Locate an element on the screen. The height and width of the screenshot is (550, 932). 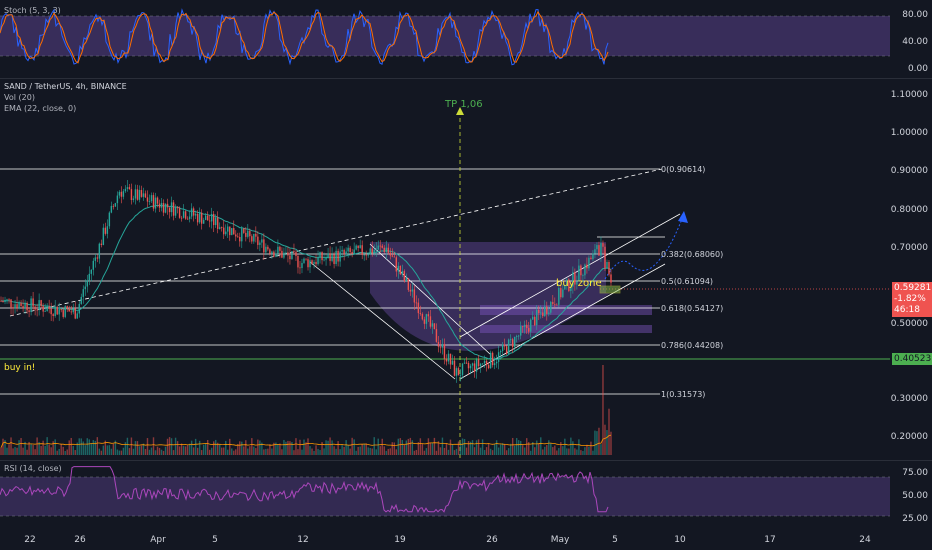
stoch-d-line is located at coordinates (304, 37).